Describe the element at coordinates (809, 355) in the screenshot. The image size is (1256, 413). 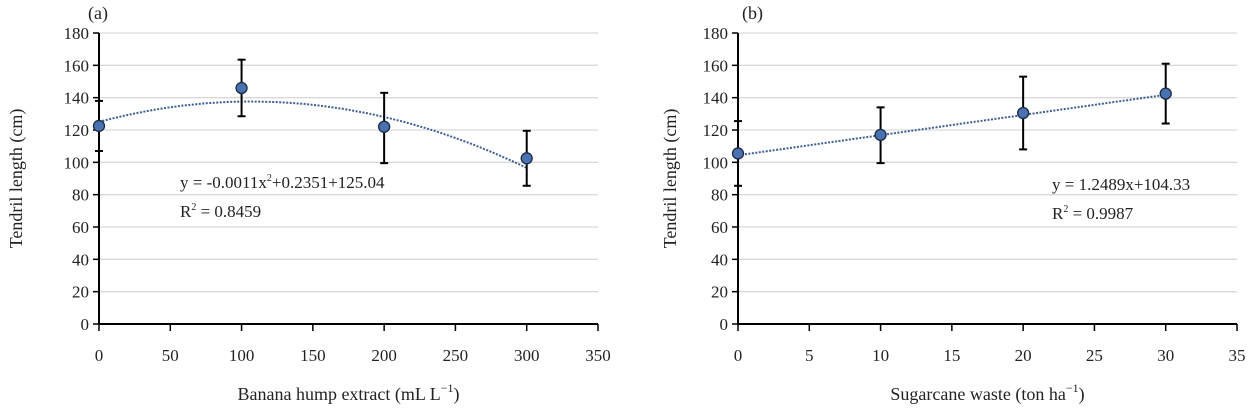
I see `x-tick-label: 5` at that location.